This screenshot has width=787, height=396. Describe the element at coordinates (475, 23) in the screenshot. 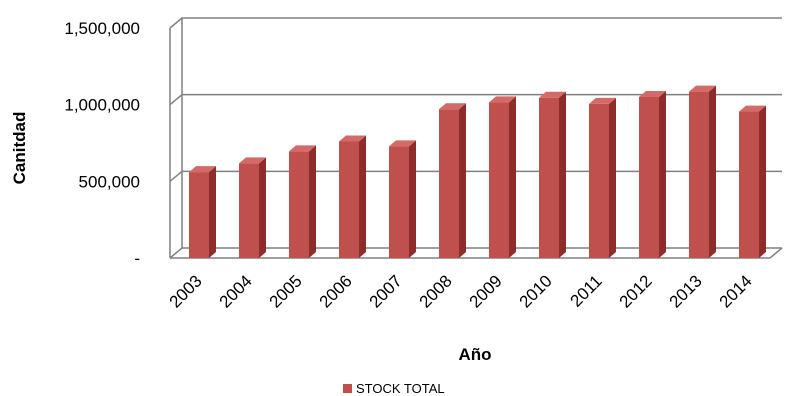

I see `gridline` at that location.